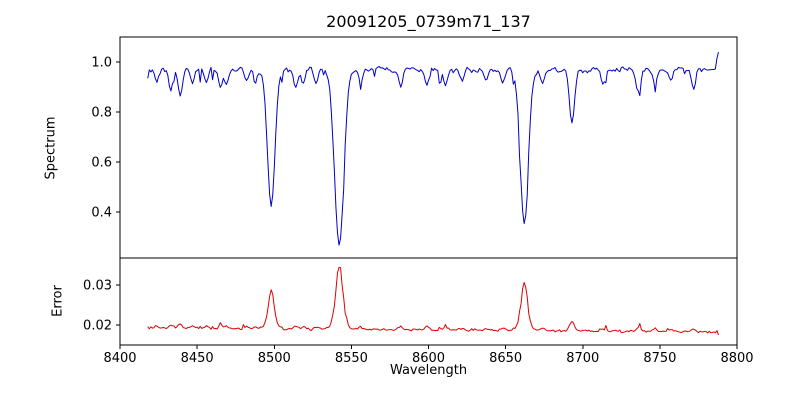 The height and width of the screenshot is (400, 800). Describe the element at coordinates (97, 286) in the screenshot. I see `y-tick-label: 0.03` at that location.